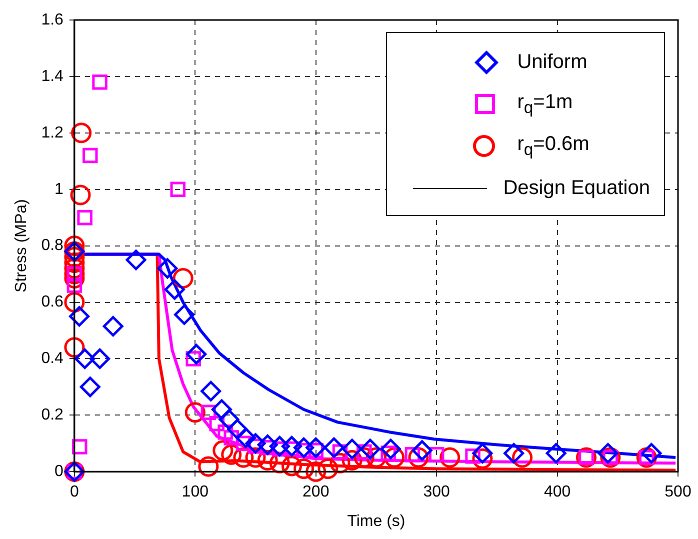 The width and height of the screenshot is (698, 539). I want to click on legend-label: r$_{q}$=0.6m, so click(553, 146).